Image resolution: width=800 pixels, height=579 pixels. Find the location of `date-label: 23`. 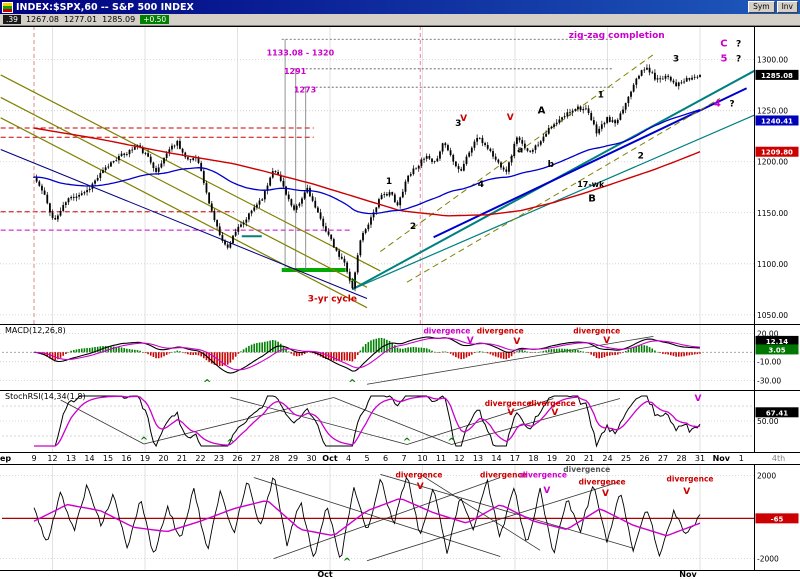

date-label: 23 is located at coordinates (219, 458).